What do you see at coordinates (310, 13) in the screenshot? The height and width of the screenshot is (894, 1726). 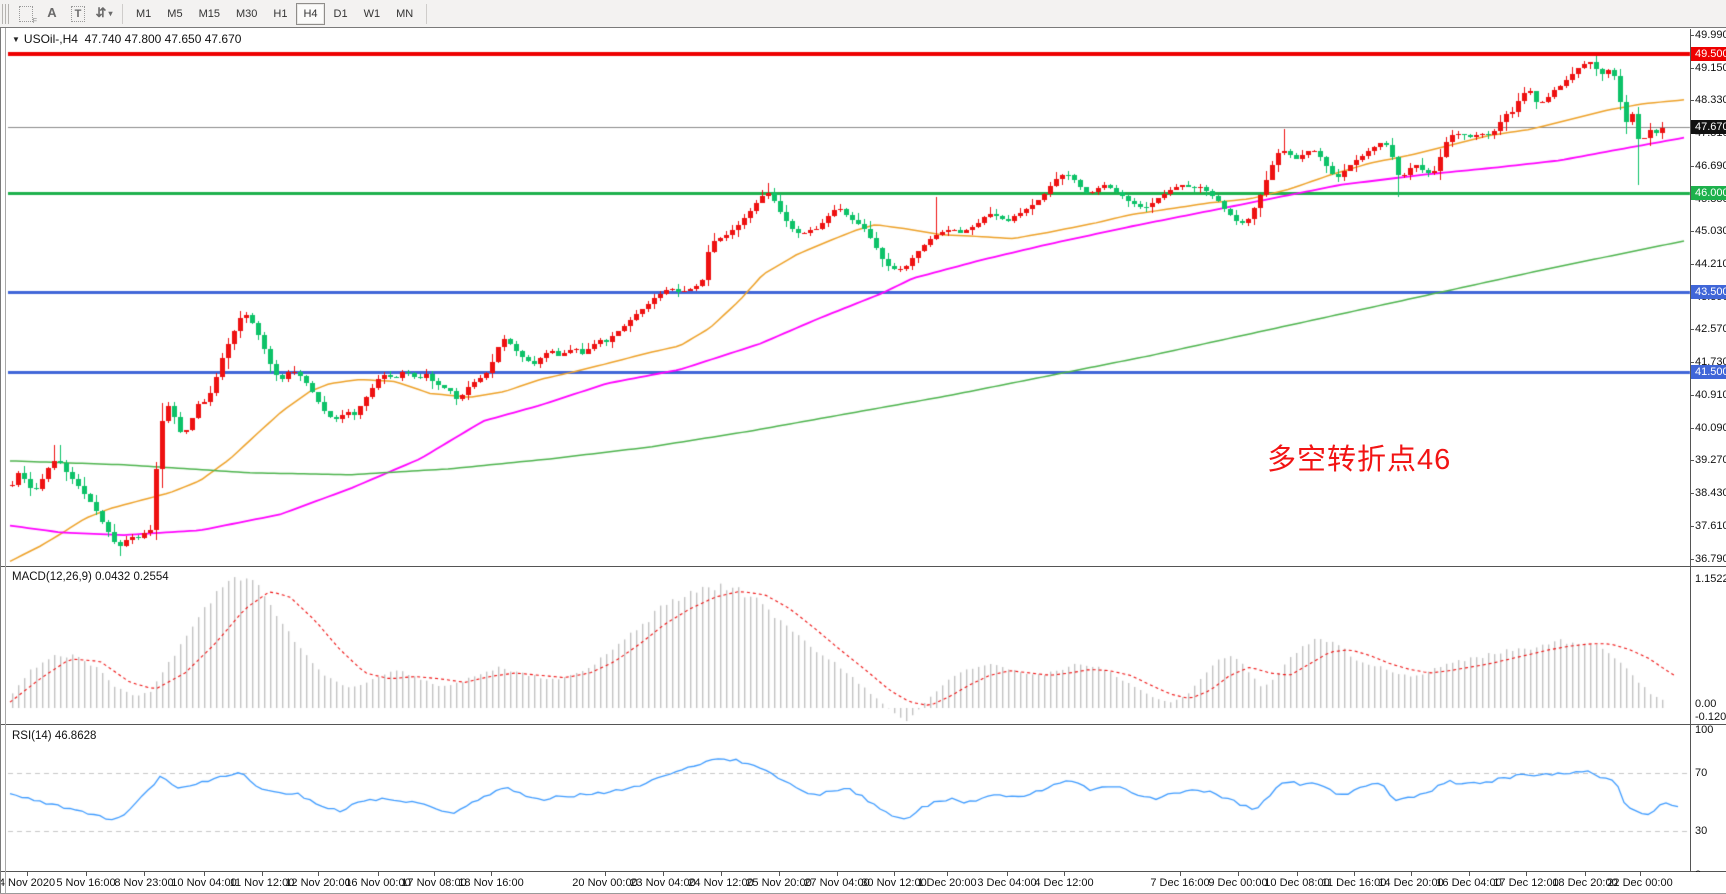 I see `tf-button-h4: H4` at bounding box center [310, 13].